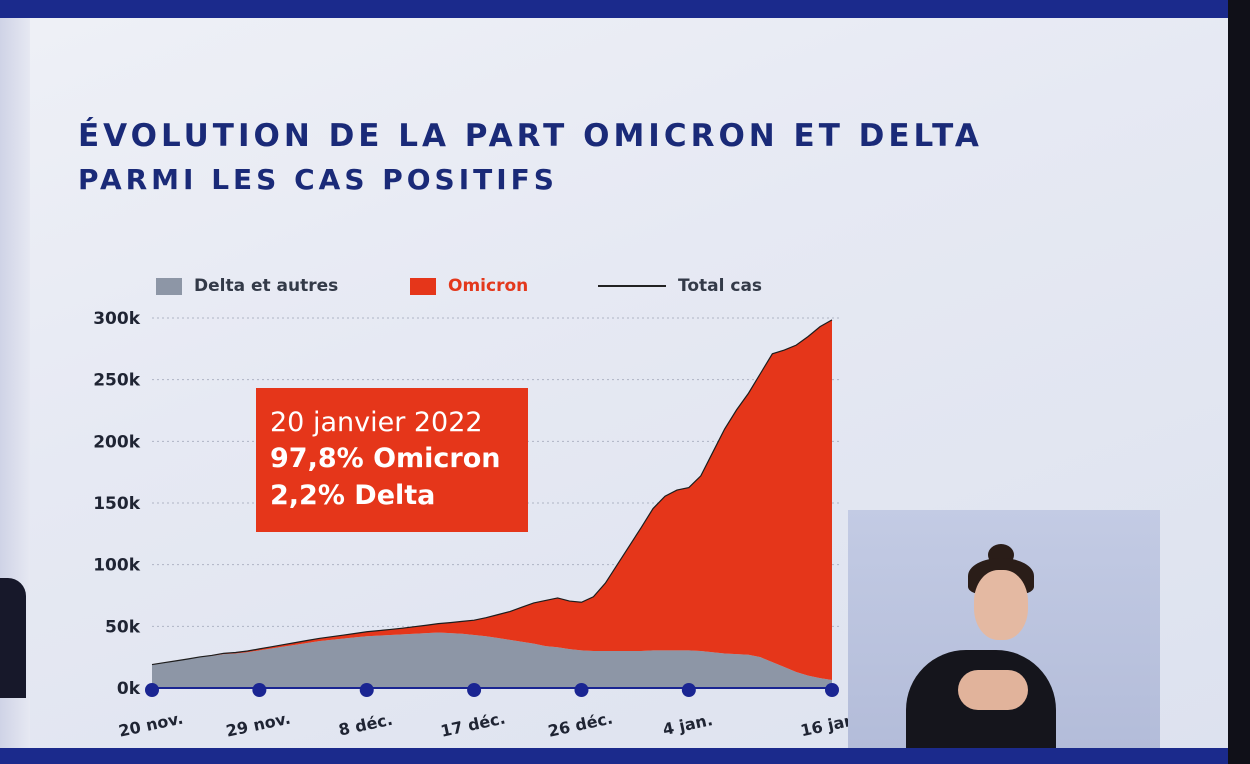  What do you see at coordinates (1239, 382) in the screenshot?
I see `tv-bezel-right` at bounding box center [1239, 382].